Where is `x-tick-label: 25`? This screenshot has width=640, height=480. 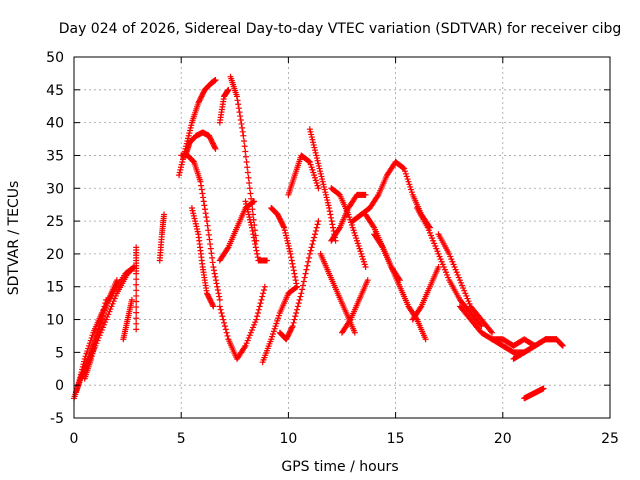
x-tick-label: 25 is located at coordinates (610, 439).